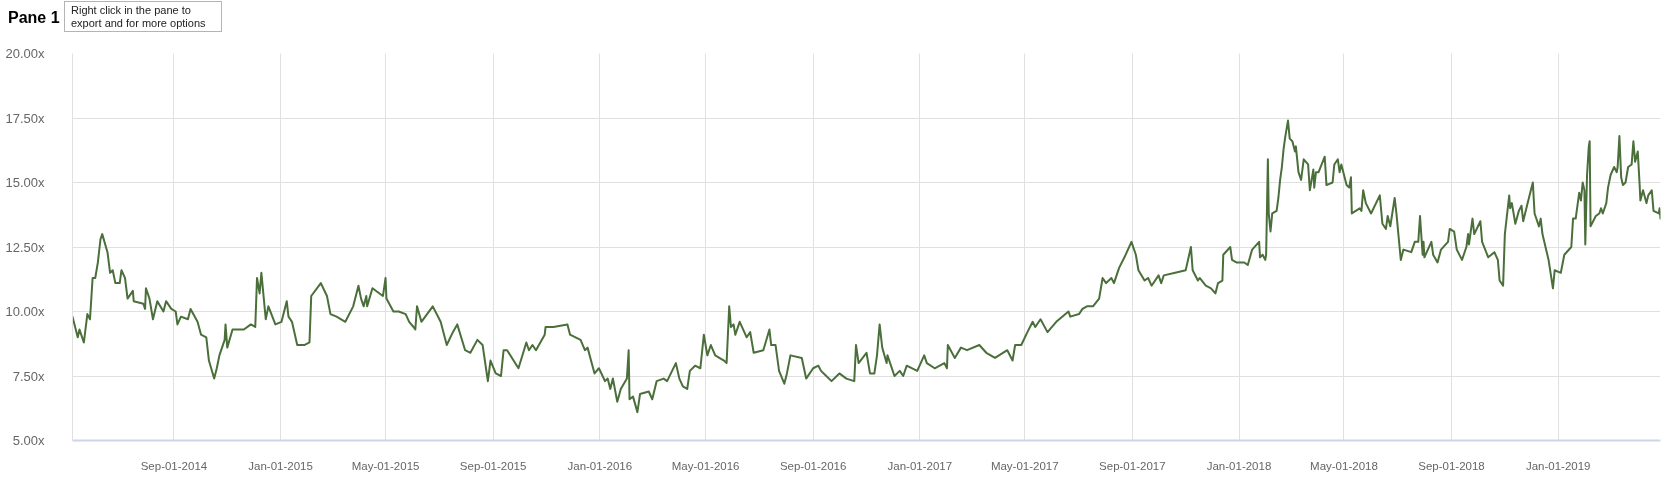 The width and height of the screenshot is (1669, 486). Describe the element at coordinates (1558, 465) in the screenshot. I see `x-tick-label: Jan-01-2019` at that location.